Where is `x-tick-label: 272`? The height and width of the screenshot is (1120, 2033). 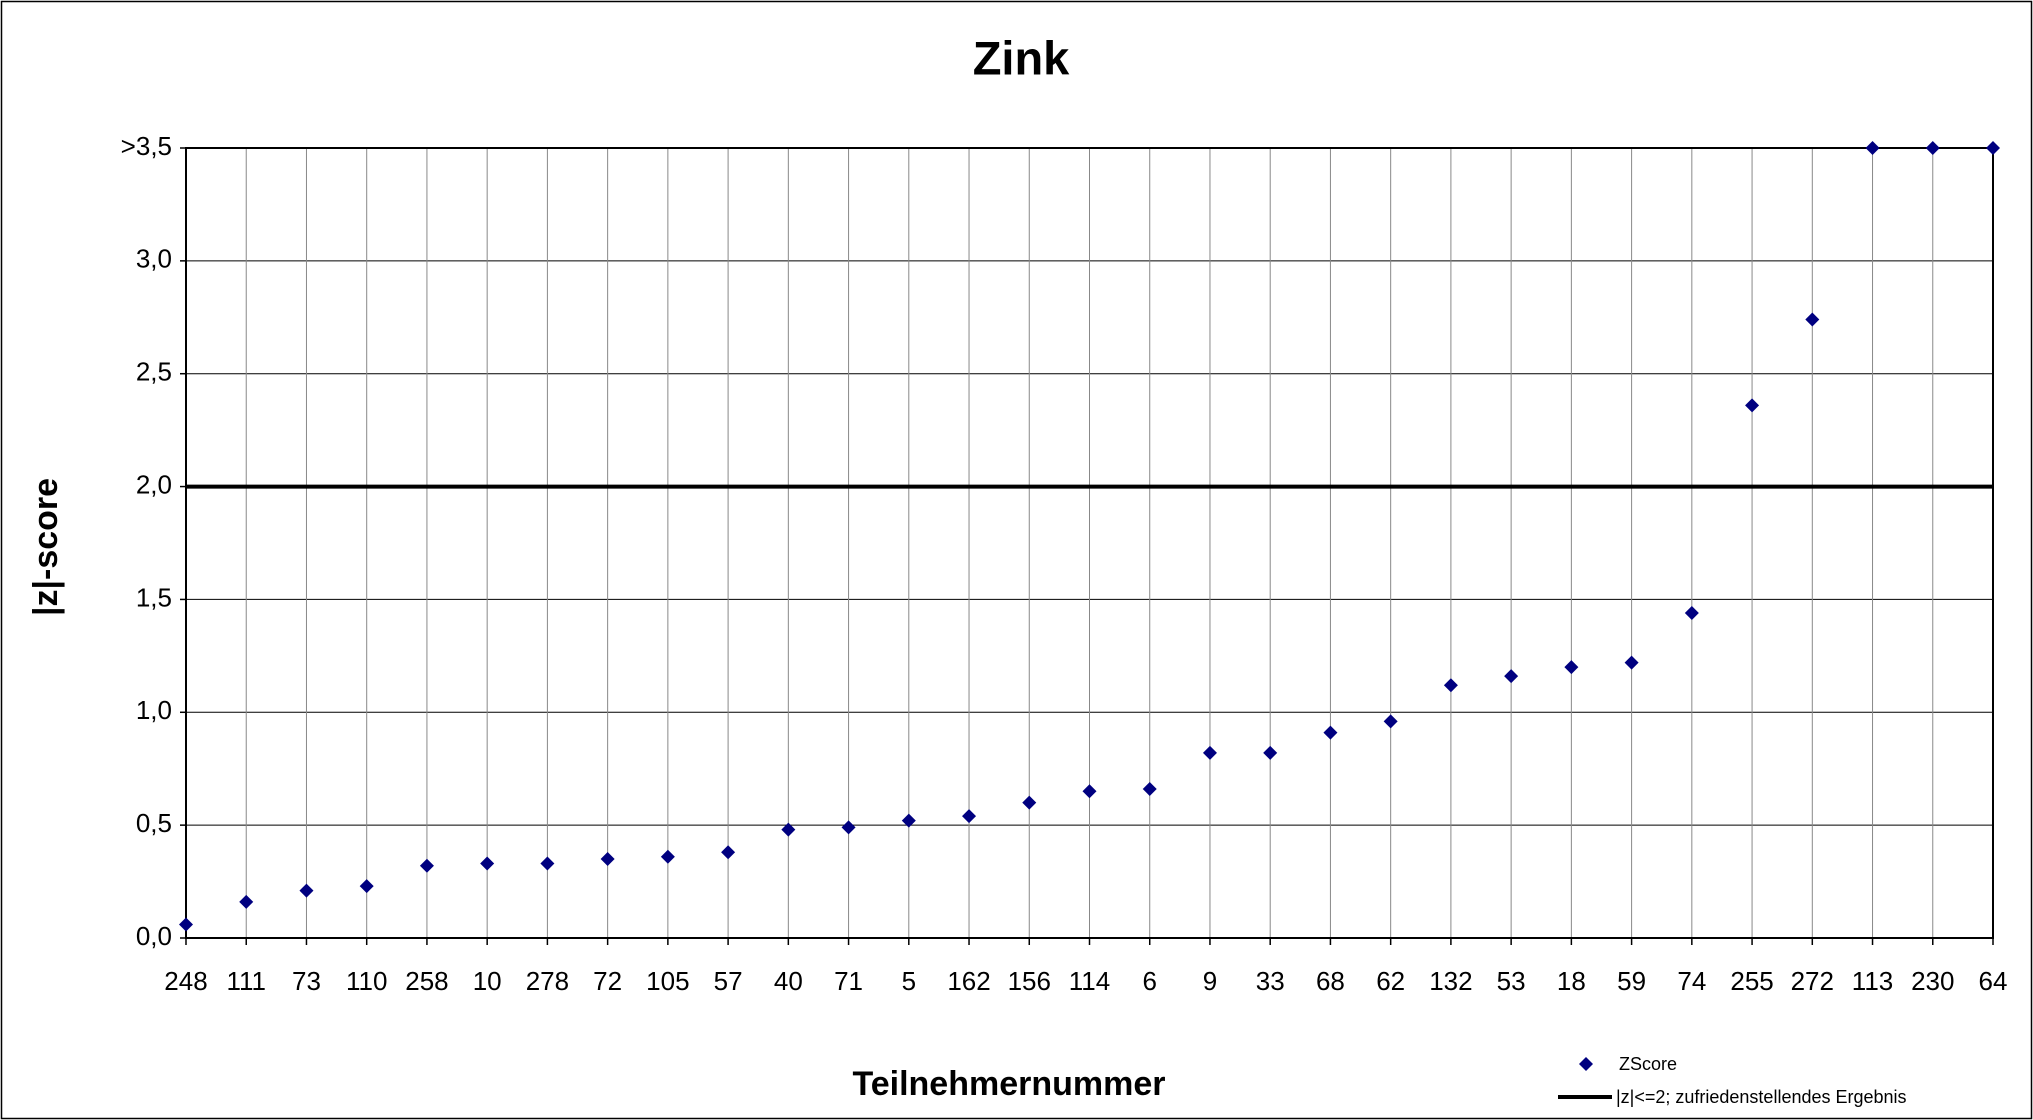 x-tick-label: 272 is located at coordinates (1812, 981).